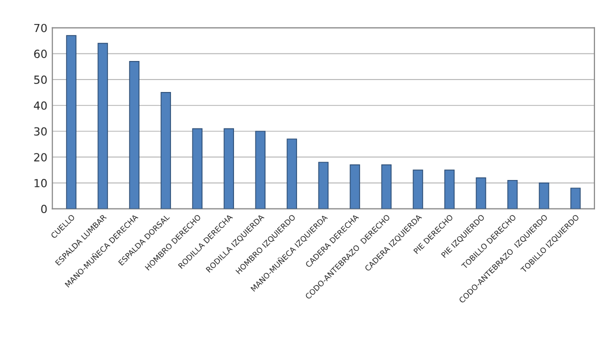 The height and width of the screenshot is (348, 616). Describe the element at coordinates (40, 80) in the screenshot. I see `y-tick-label: 50` at that location.